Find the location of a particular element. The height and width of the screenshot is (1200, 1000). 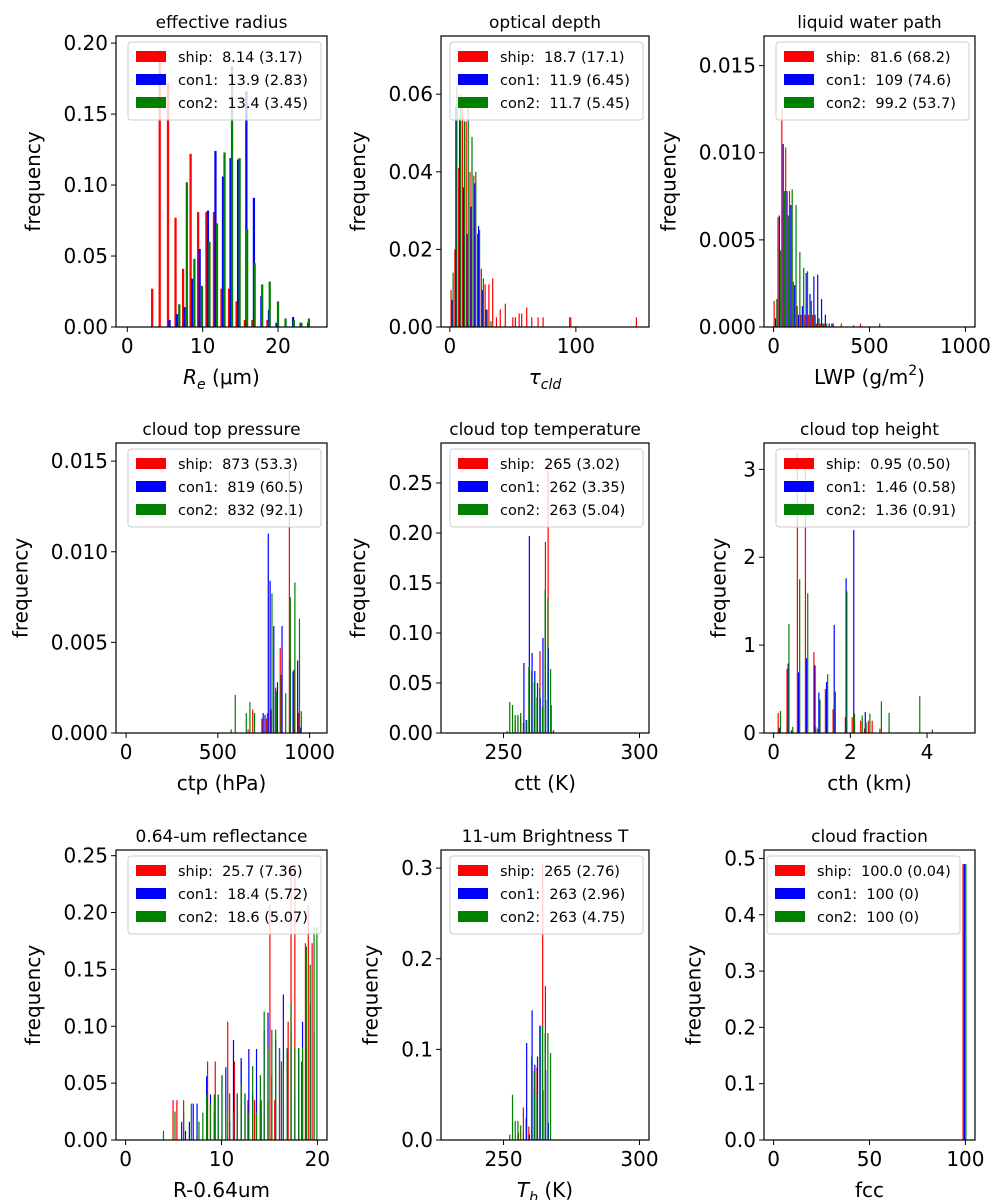

legend-box is located at coordinates (872, 81).